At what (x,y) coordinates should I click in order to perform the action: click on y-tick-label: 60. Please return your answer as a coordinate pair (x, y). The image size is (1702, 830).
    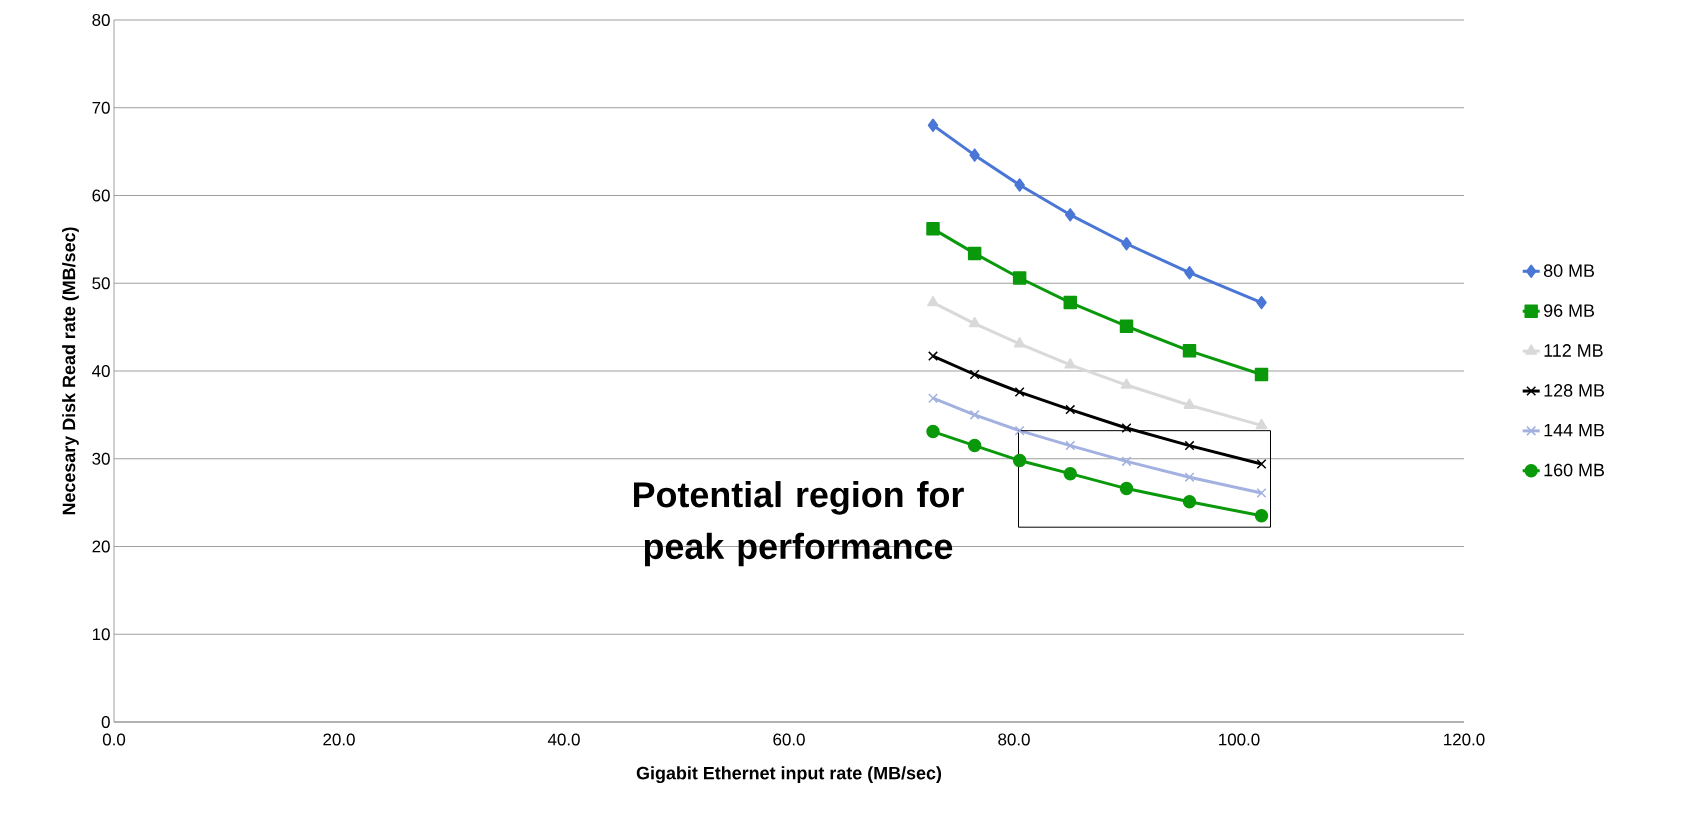
    Looking at the image, I should click on (101, 195).